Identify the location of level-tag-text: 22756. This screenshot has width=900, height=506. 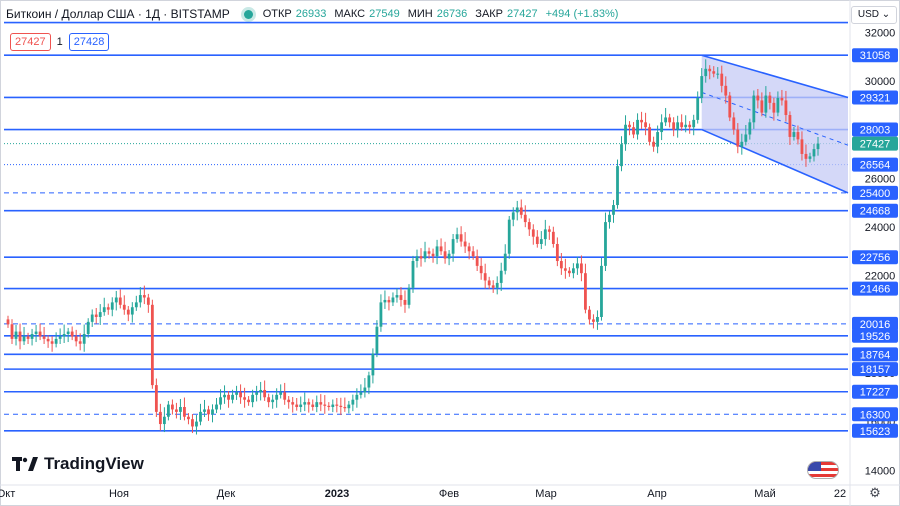
(875, 258).